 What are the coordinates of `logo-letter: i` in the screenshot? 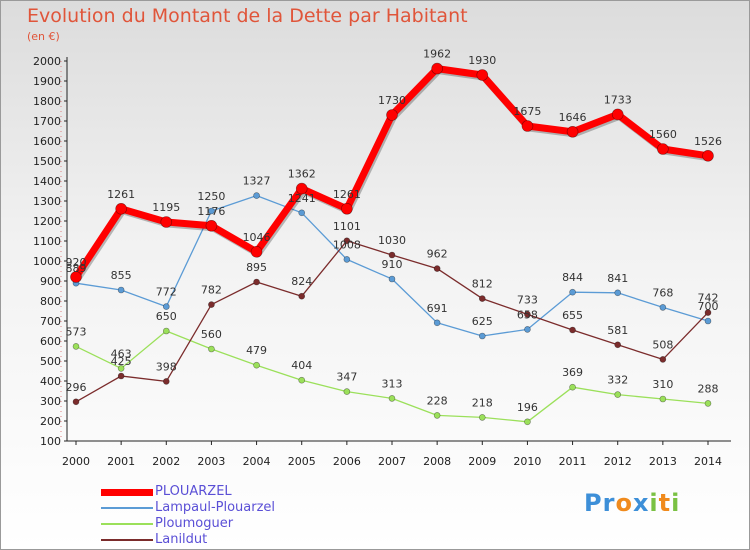 It's located at (676, 503).